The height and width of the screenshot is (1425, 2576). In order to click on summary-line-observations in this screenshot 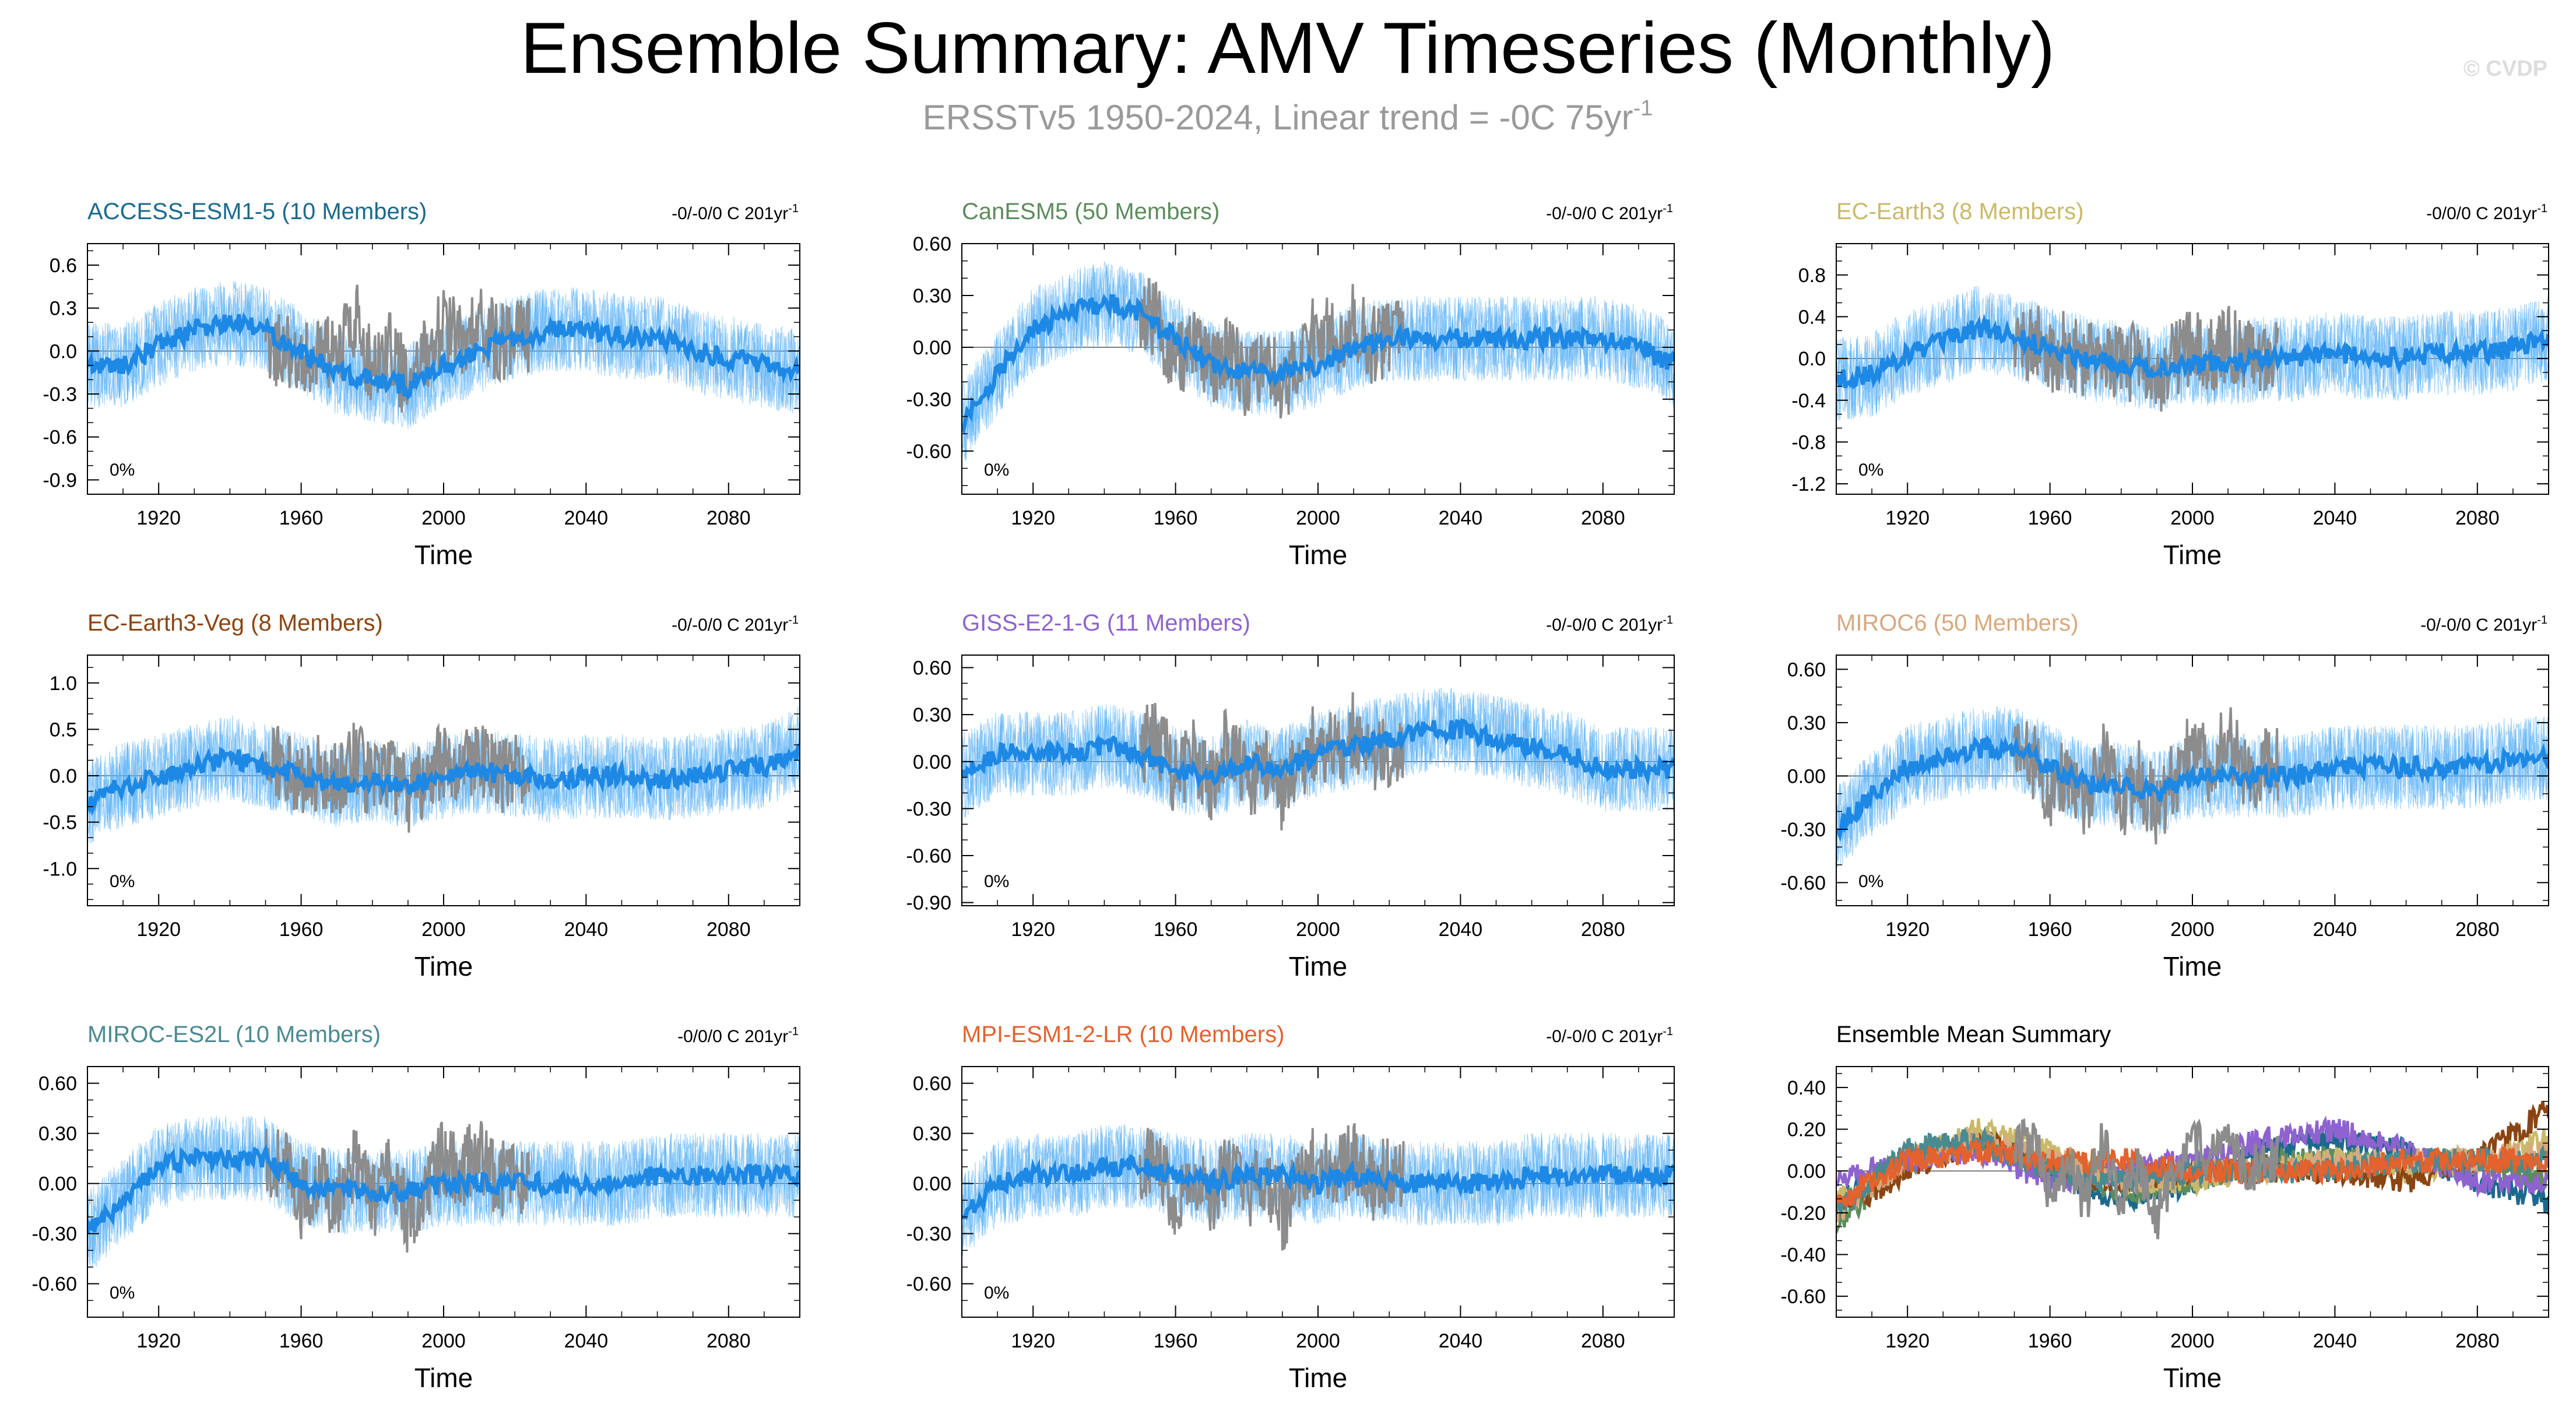, I will do `click(2146, 1179)`.